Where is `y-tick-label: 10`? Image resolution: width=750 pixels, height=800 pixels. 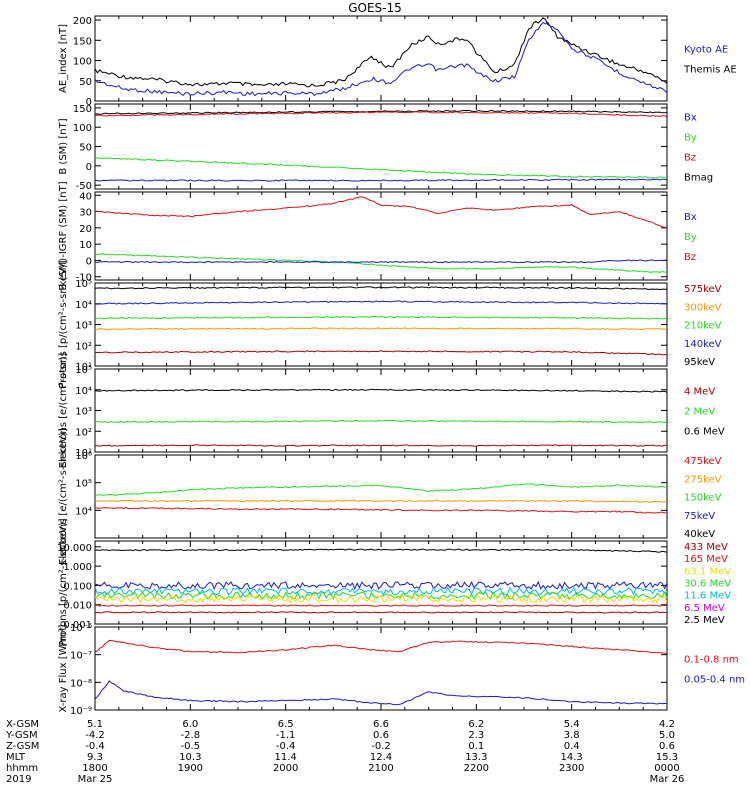
y-tick-label: 10 is located at coordinates (85, 245).